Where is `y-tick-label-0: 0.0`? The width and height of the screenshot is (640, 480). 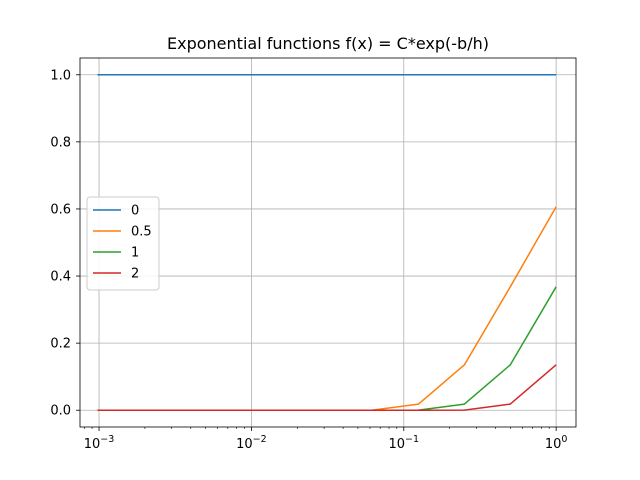
y-tick-label-0: 0.0 is located at coordinates (60, 411).